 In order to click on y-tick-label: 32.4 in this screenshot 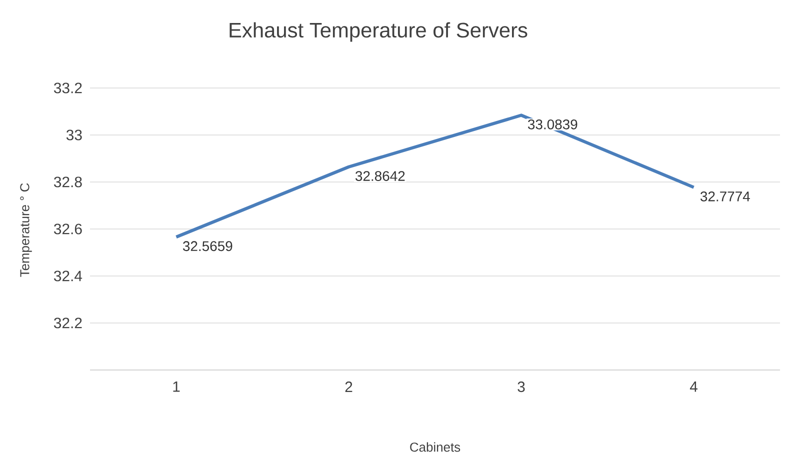, I will do `click(68, 276)`.